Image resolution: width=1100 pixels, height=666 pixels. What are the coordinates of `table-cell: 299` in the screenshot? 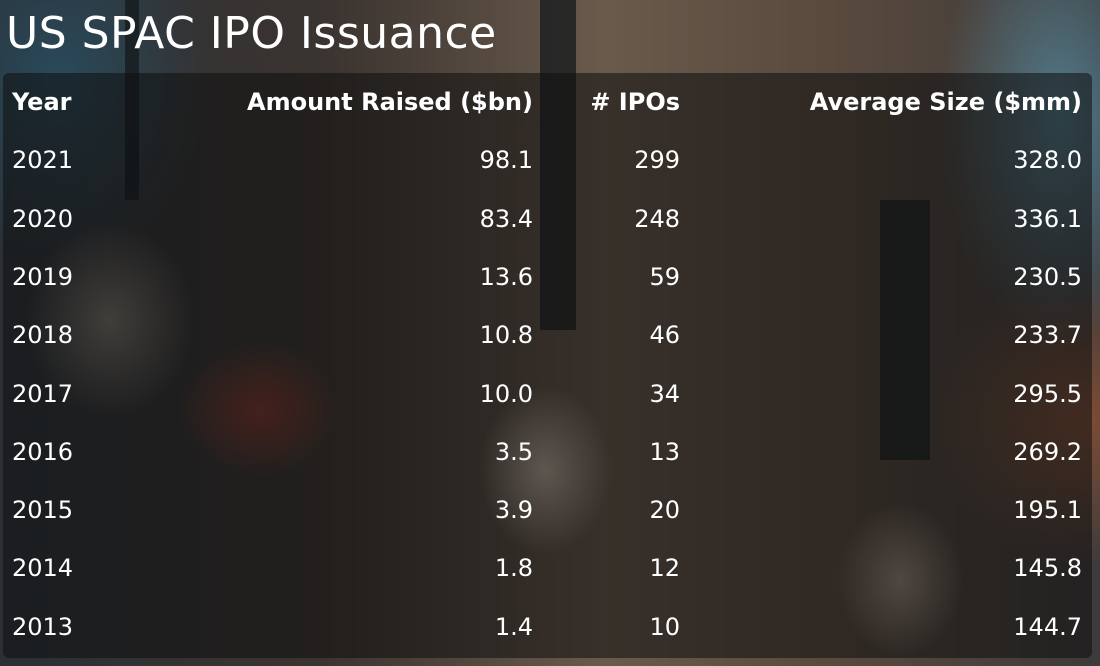 It's located at (657, 160).